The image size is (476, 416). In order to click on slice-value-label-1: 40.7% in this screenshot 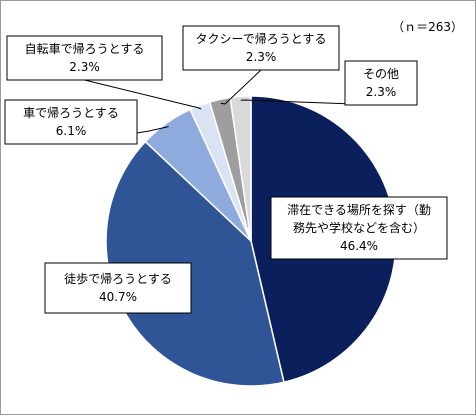, I will do `click(118, 297)`.